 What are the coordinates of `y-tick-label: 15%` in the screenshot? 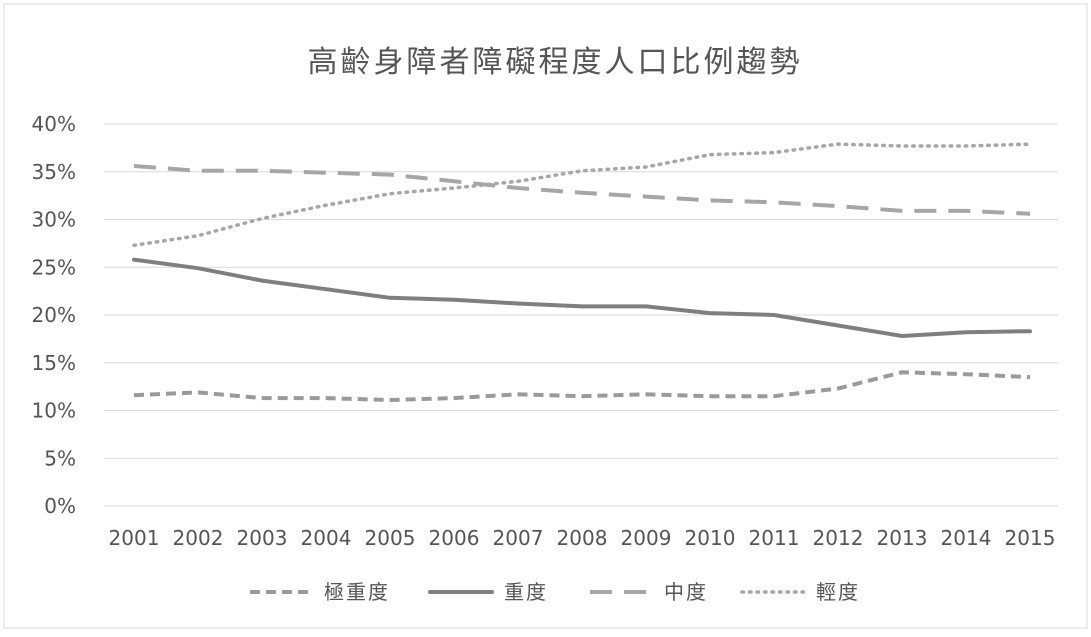 It's located at (54, 363).